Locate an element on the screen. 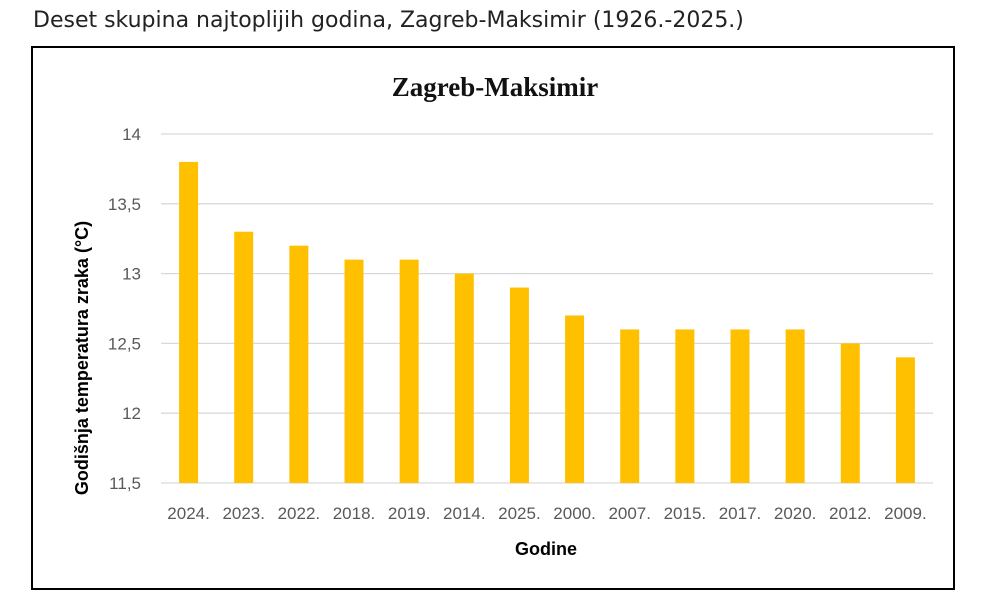 The height and width of the screenshot is (605, 1000). y-tick-label: 13 is located at coordinates (131, 274).